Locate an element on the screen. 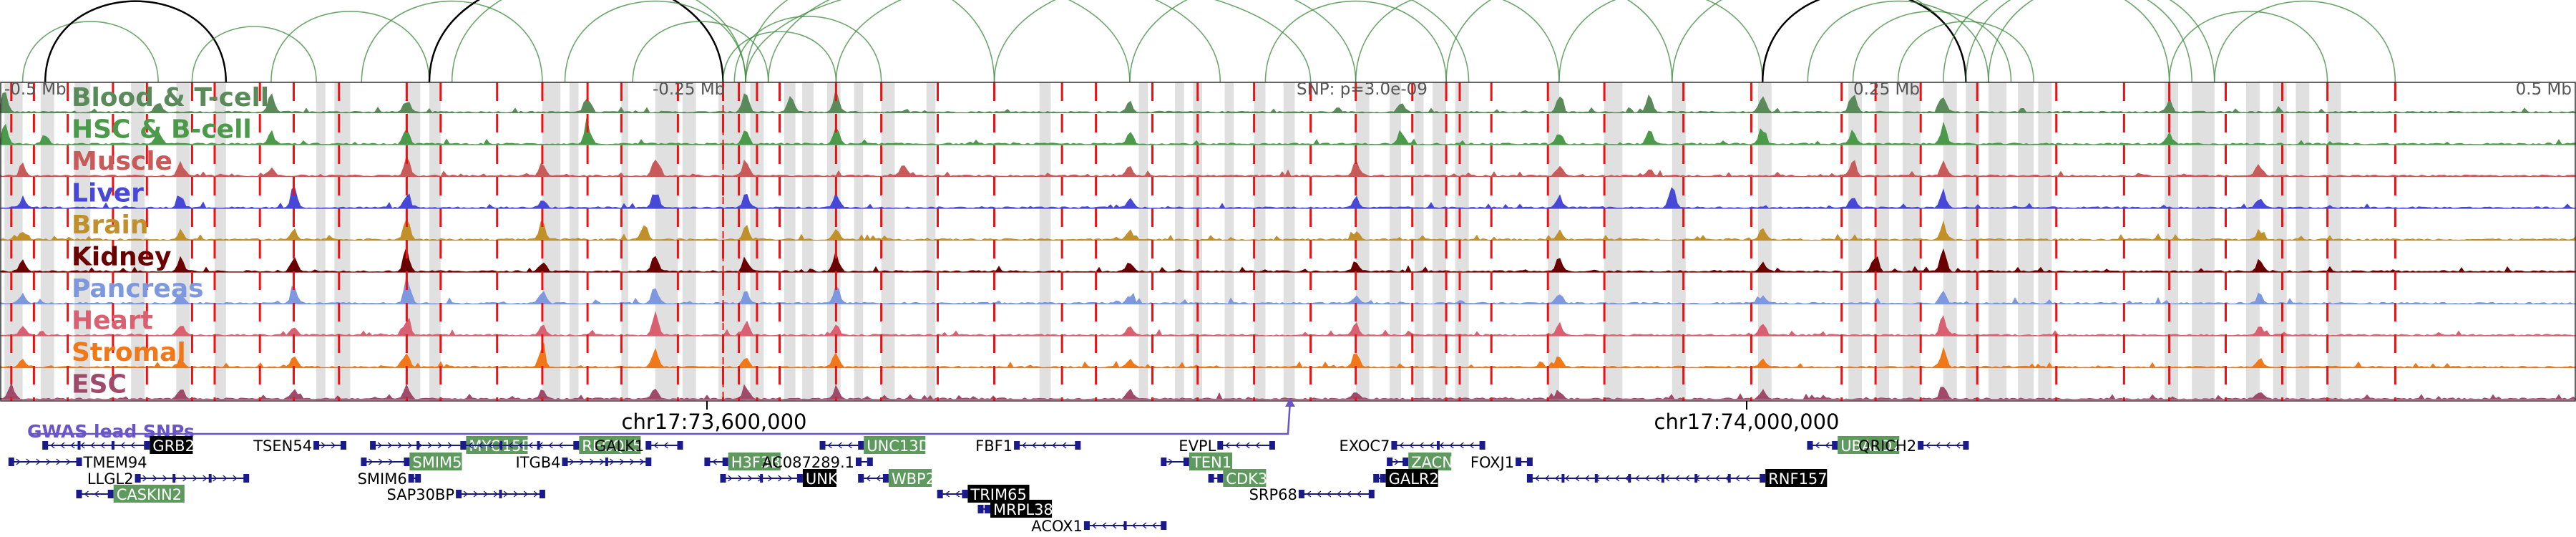  track-liver is located at coordinates (1288, 198).